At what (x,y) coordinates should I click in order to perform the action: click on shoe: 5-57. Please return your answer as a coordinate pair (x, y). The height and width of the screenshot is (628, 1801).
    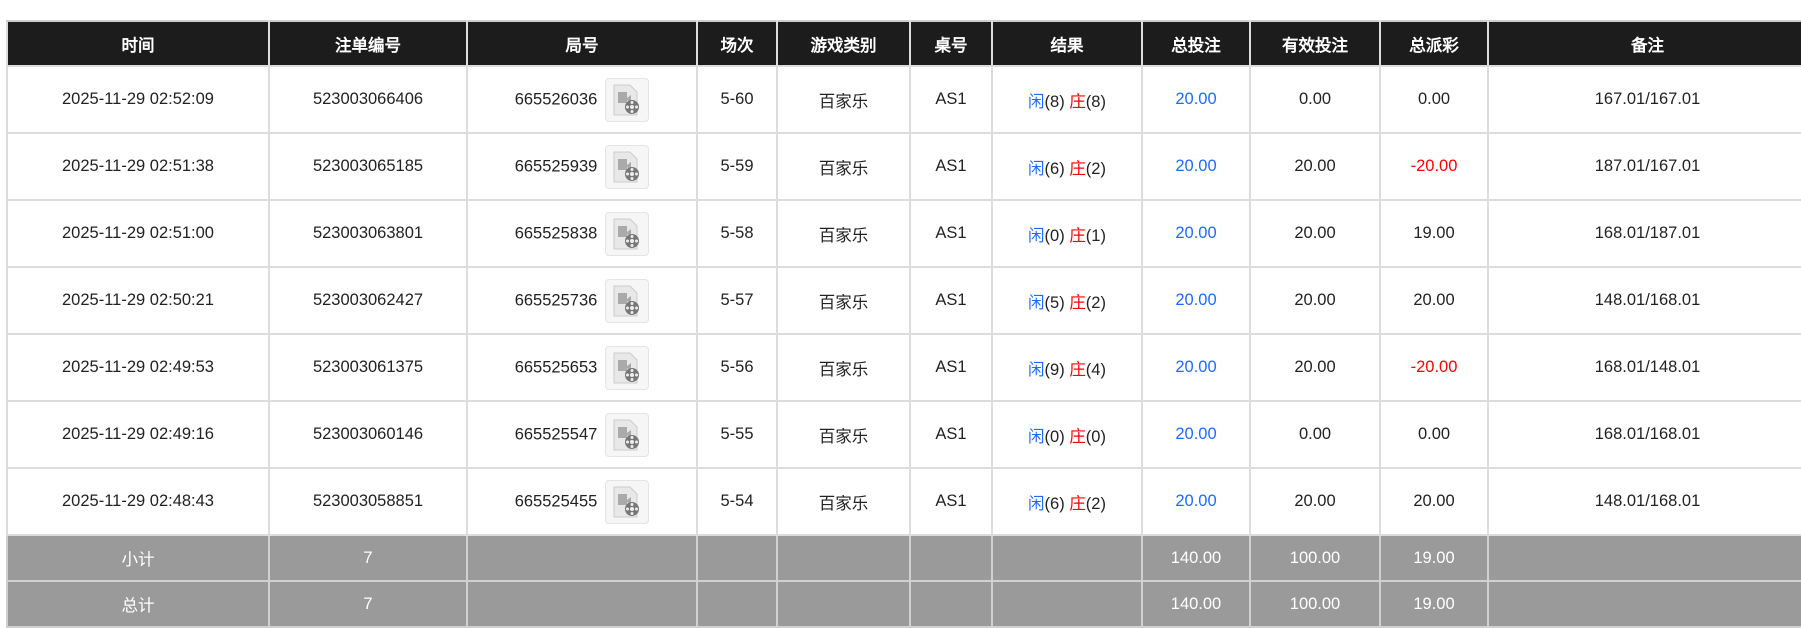
    Looking at the image, I should click on (737, 300).